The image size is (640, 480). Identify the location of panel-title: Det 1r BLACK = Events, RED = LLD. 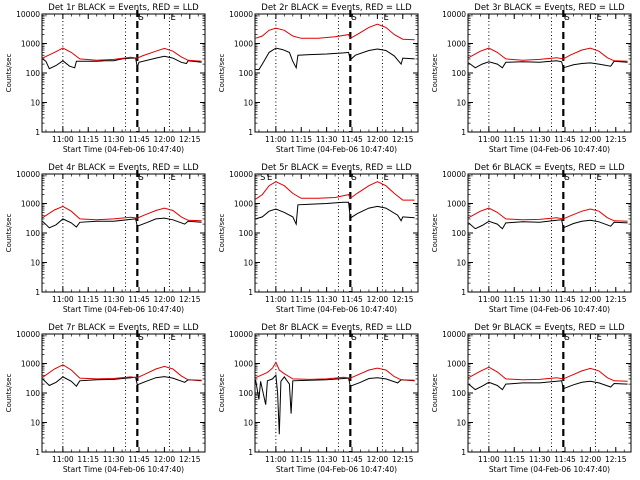
(123, 8).